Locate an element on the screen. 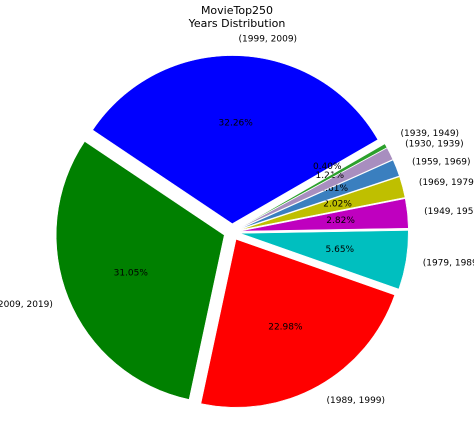  slice-percent-label: 1.61% is located at coordinates (333, 189).